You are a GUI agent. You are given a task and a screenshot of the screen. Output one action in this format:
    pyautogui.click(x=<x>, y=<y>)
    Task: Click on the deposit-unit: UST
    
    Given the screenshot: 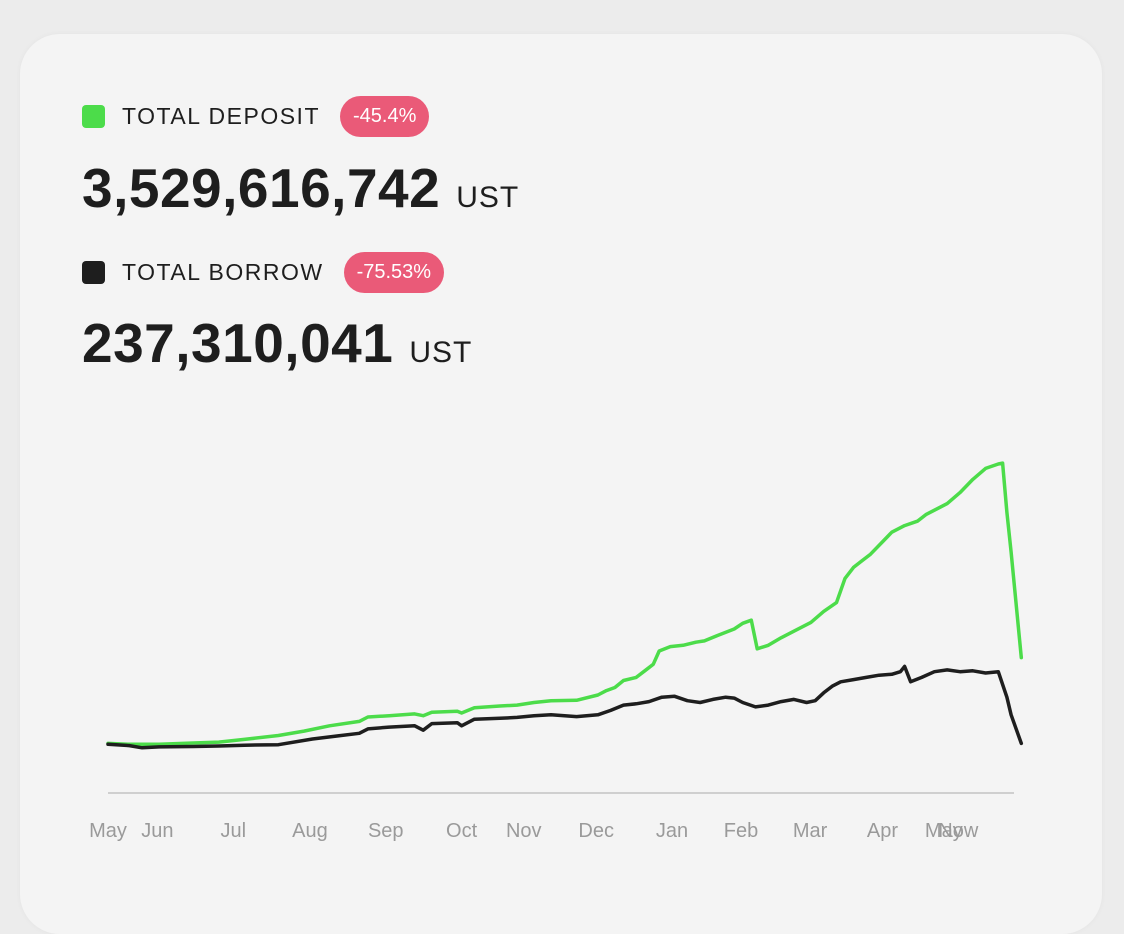 What is the action you would take?
    pyautogui.click(x=488, y=197)
    